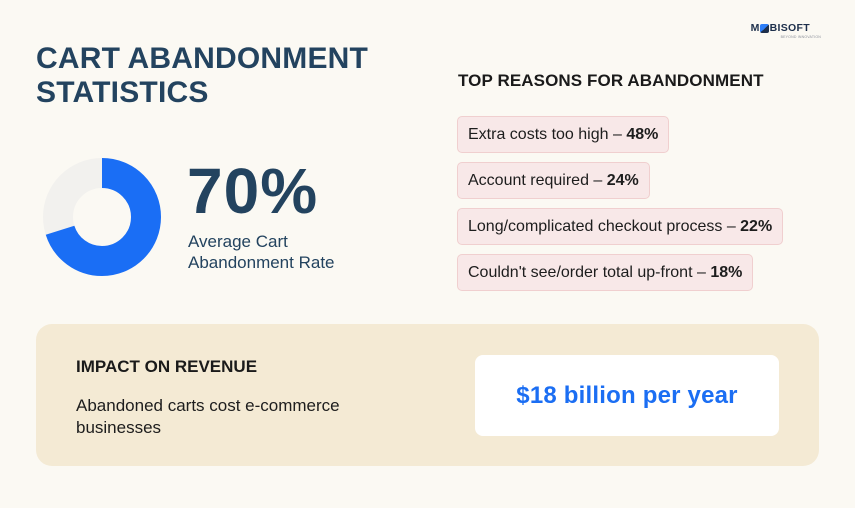 This screenshot has height=508, width=855. I want to click on brand-logo: M BISOFT BEYOND INNOVATION, so click(786, 30).